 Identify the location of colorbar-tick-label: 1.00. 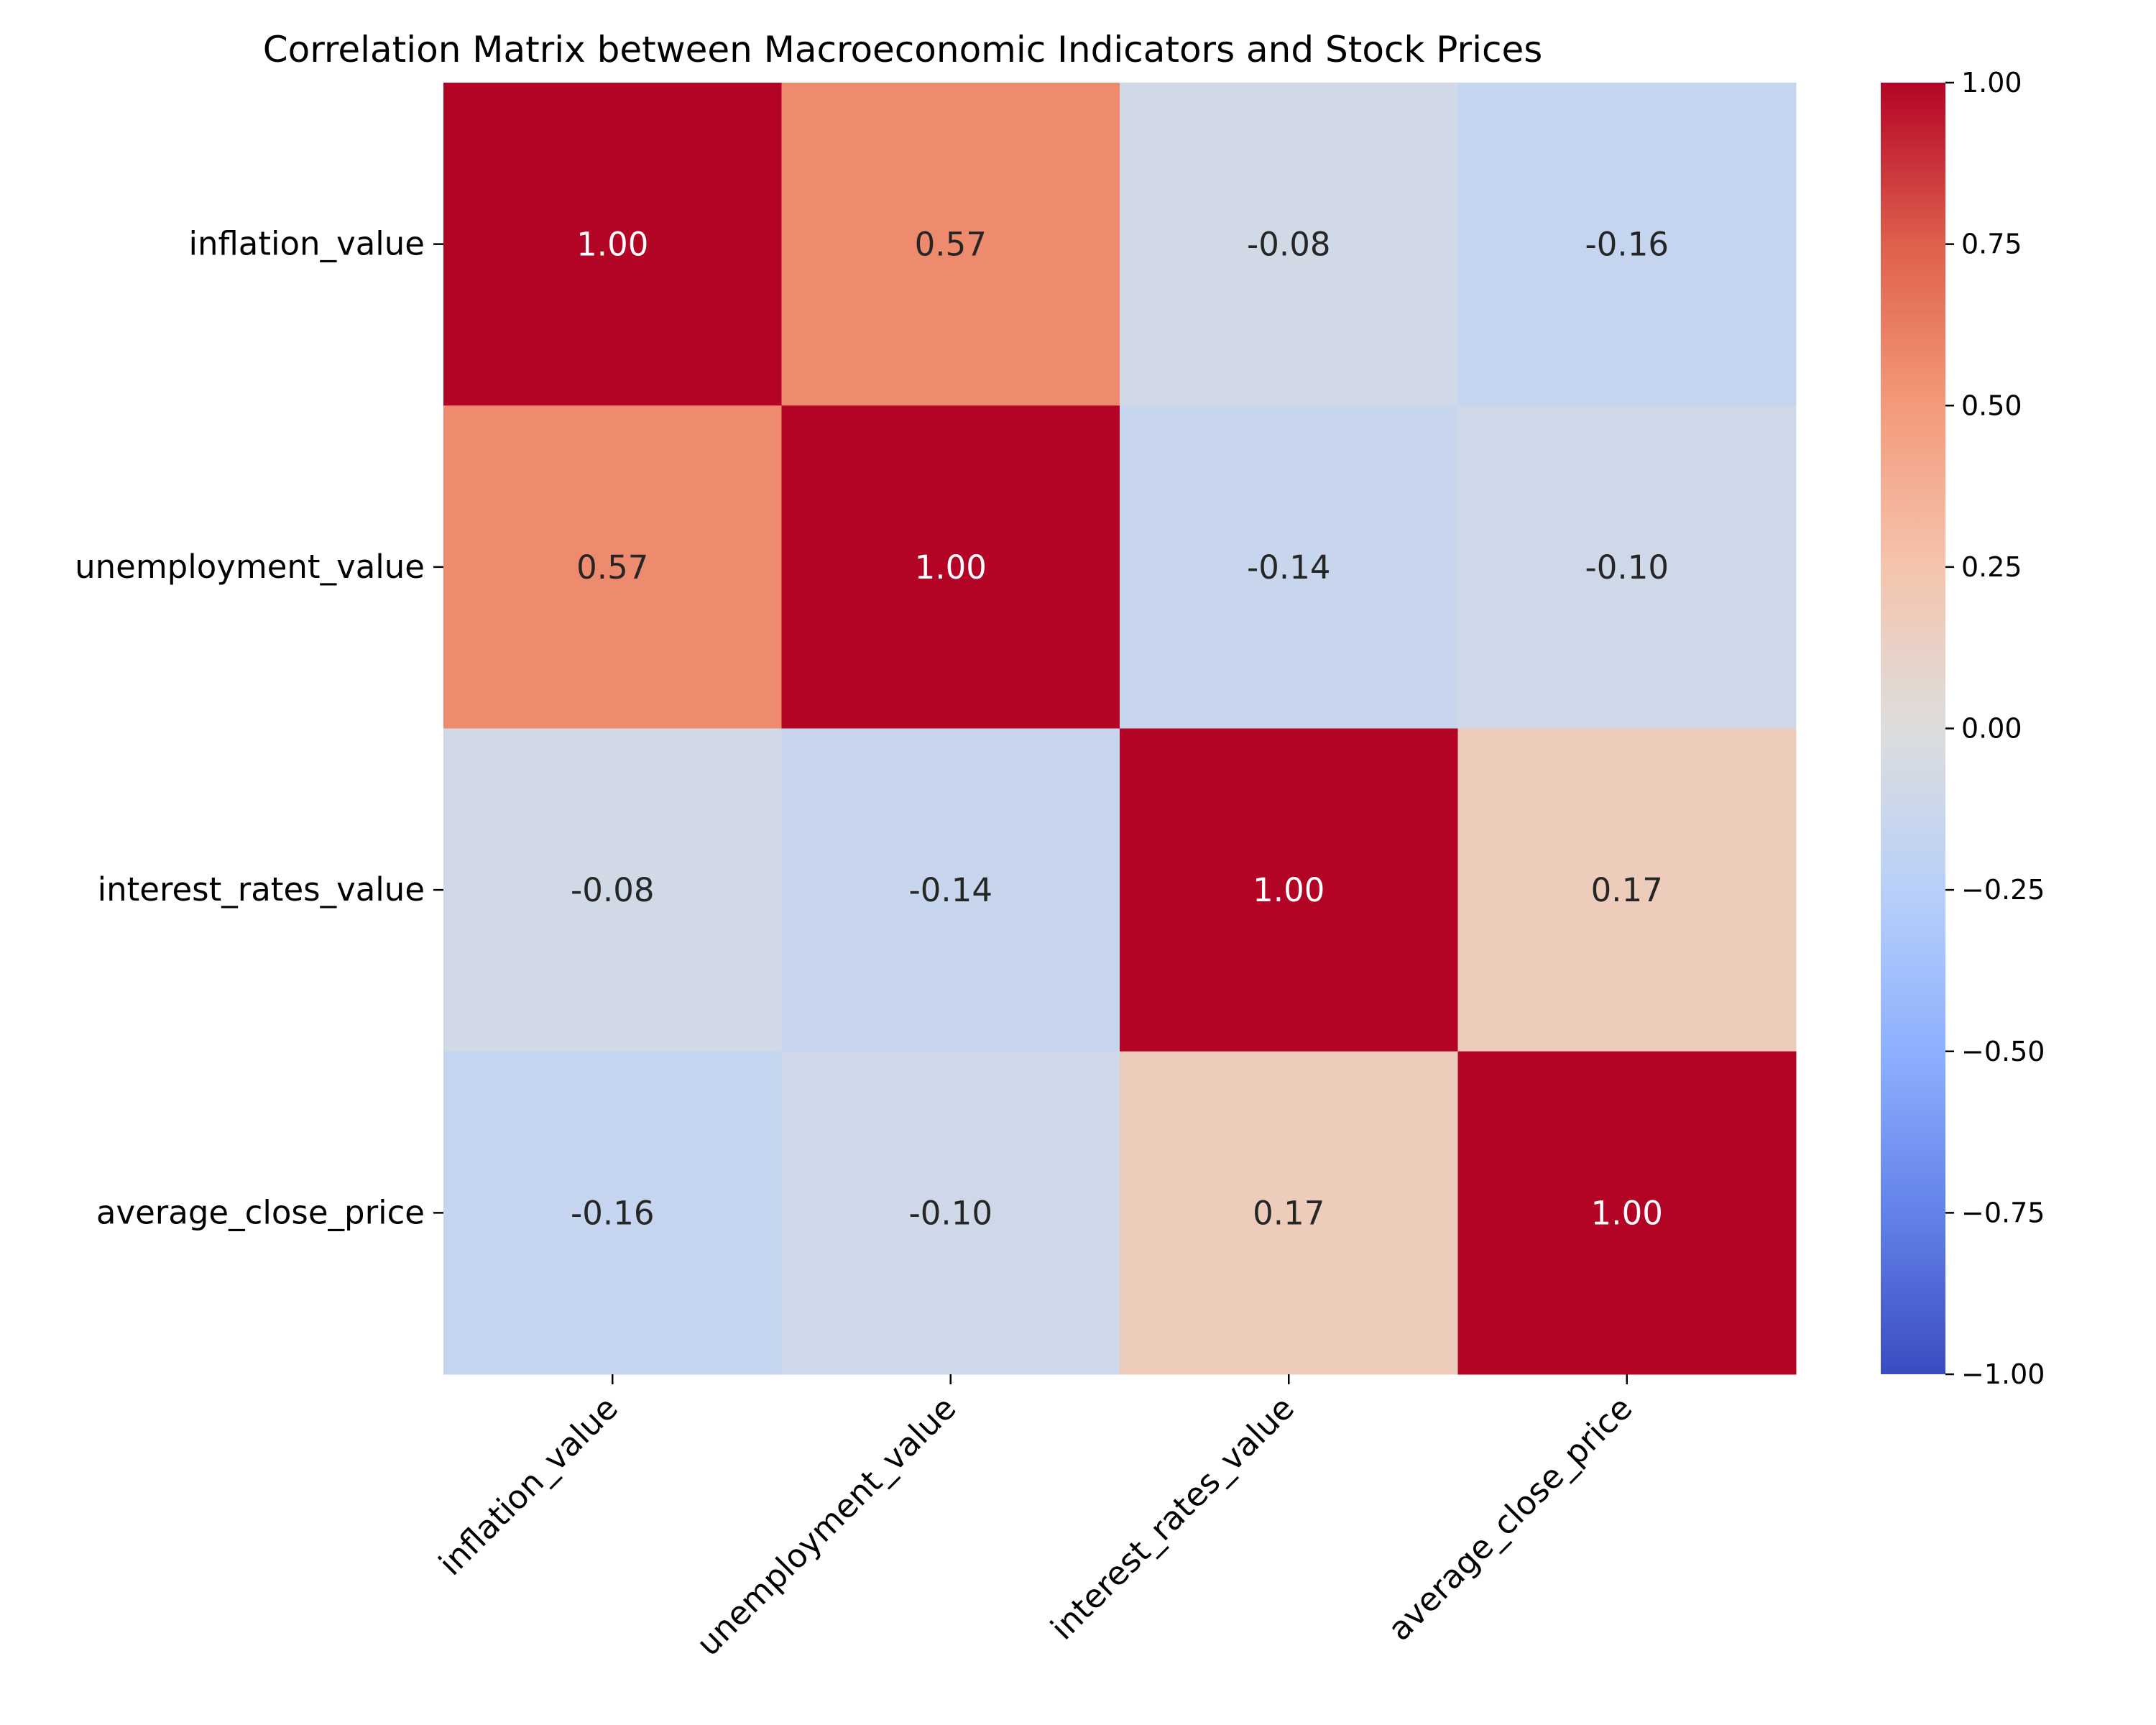
(1991, 82).